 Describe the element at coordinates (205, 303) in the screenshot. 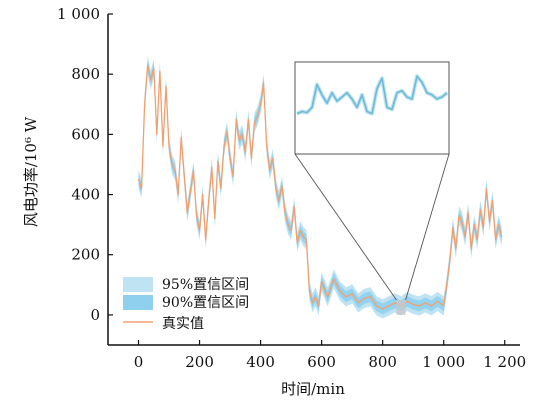

I see `legend-label-ci90: 90%置信区间` at that location.